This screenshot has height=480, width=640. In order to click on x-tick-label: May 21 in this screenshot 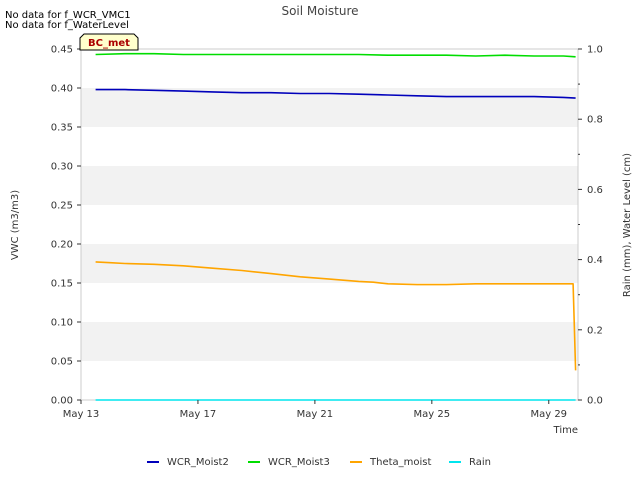, I will do `click(315, 414)`.